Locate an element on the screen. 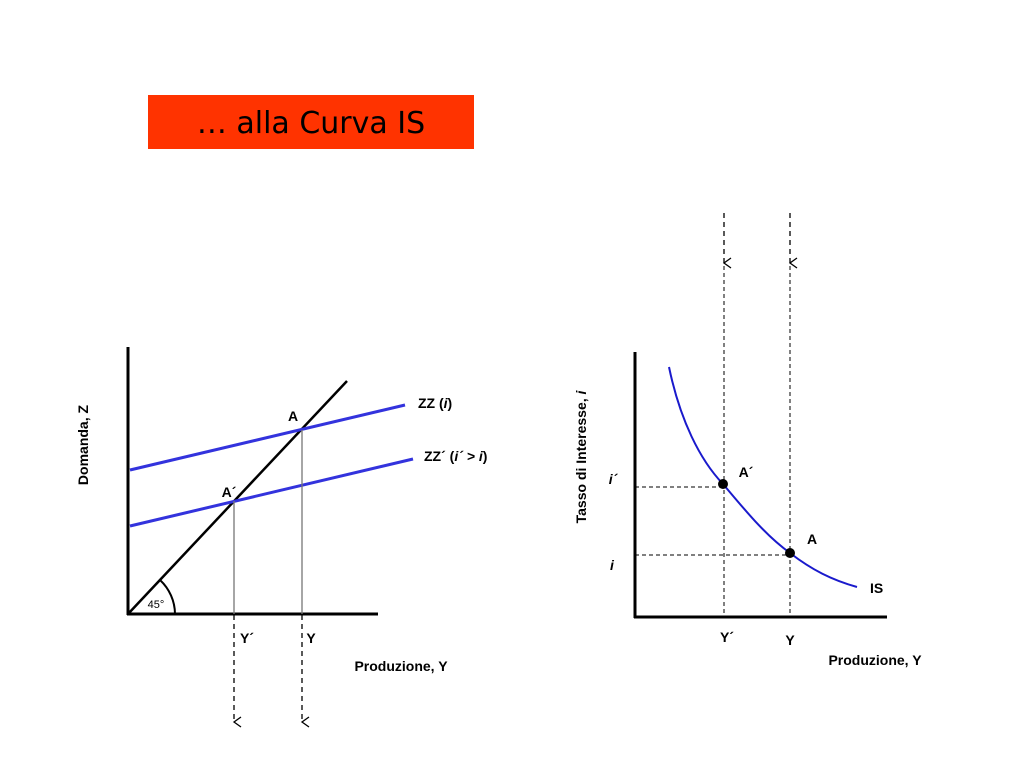  zz-prime-line is located at coordinates (271, 492).